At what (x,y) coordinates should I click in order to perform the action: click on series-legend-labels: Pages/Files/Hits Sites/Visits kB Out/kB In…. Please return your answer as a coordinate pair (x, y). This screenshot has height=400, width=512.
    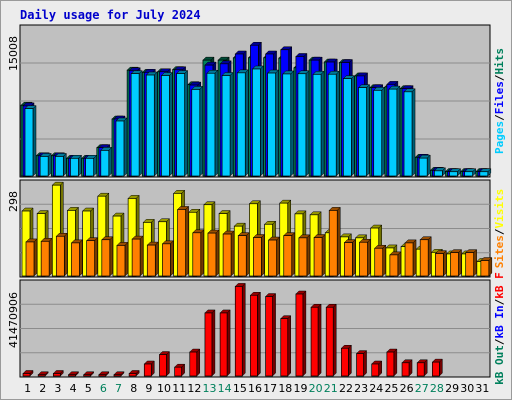
    Looking at the image, I should click on (499, 216).